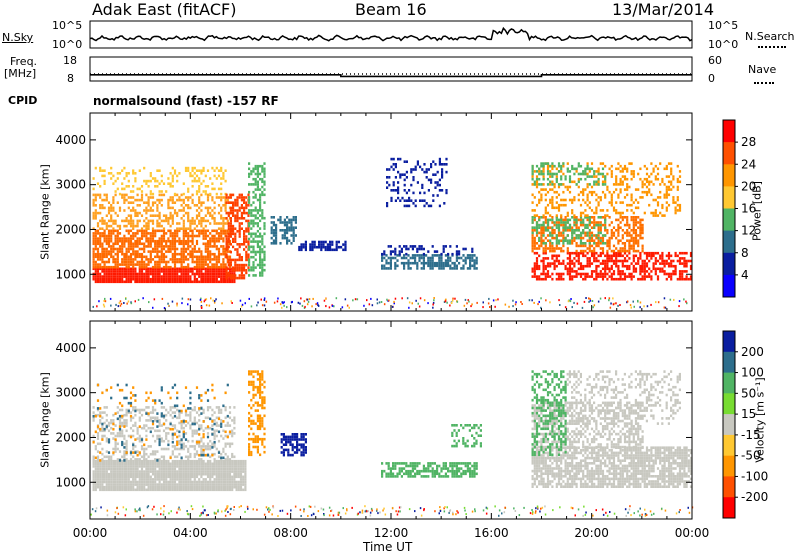  Describe the element at coordinates (67, 25) in the screenshot. I see `noise-left-tick-high: 10^5` at that location.